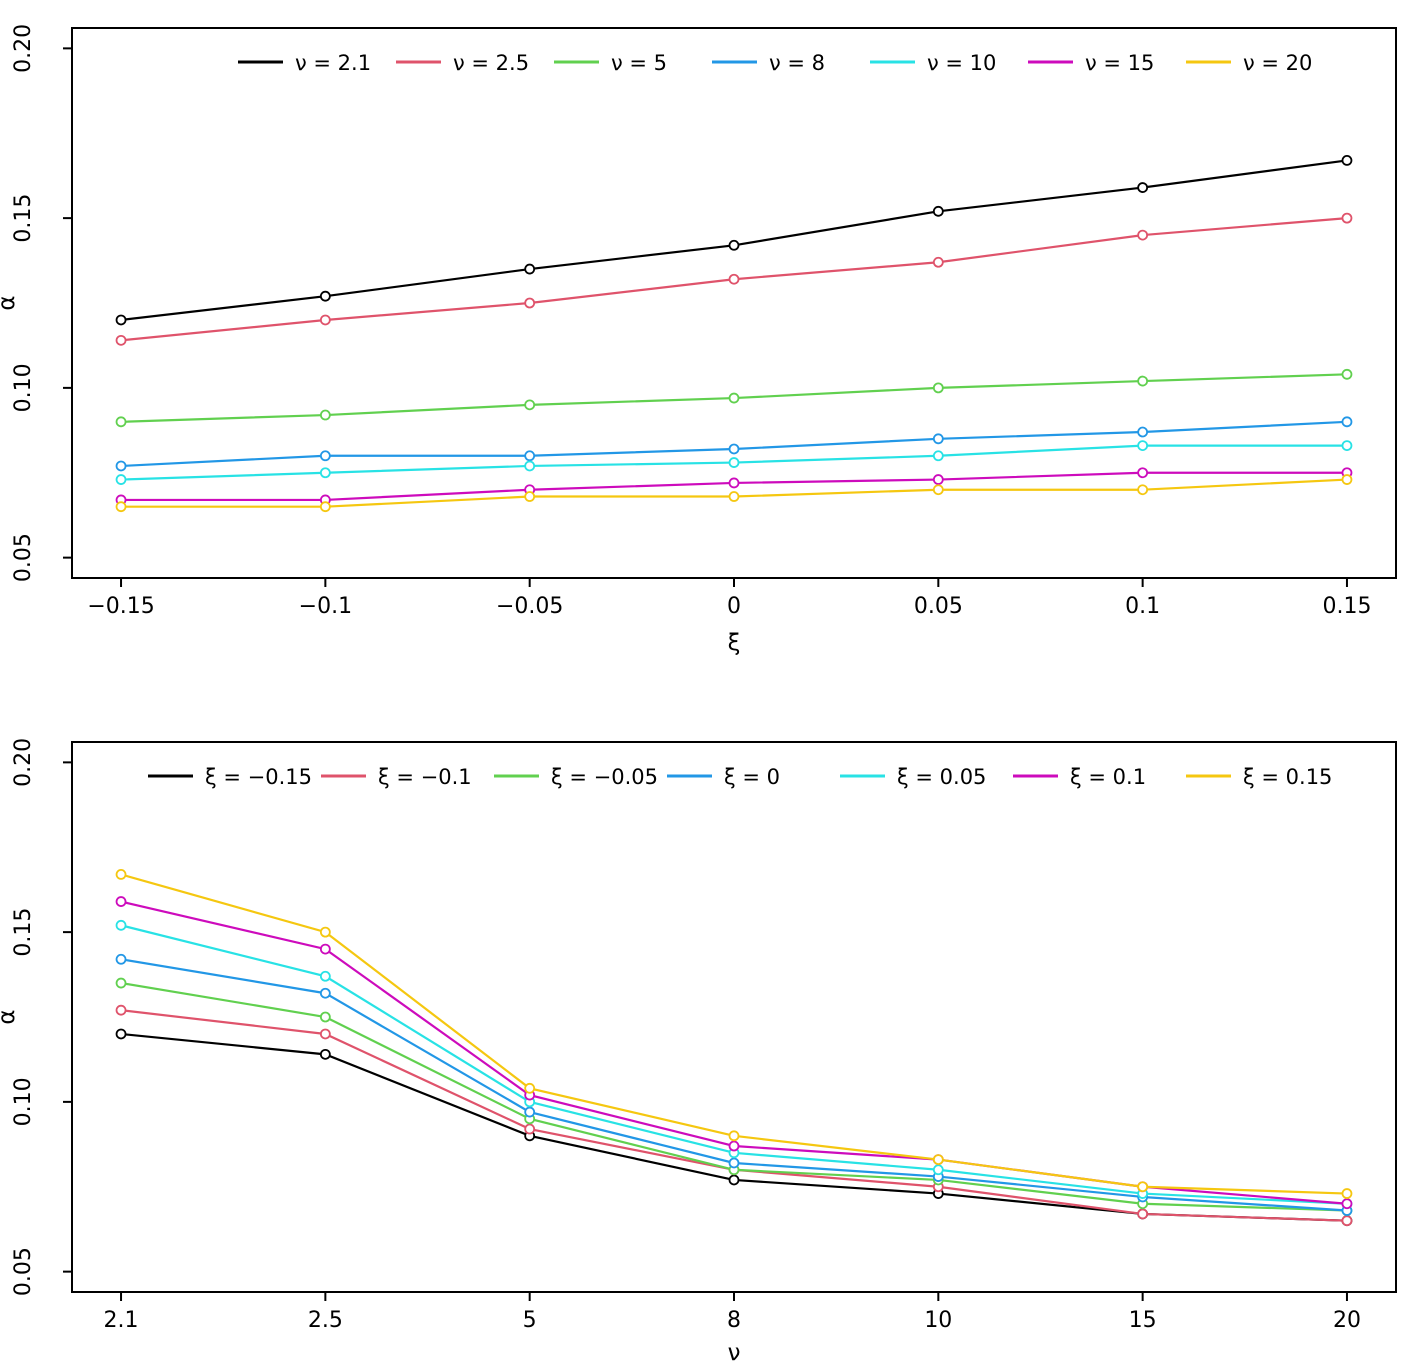 The height and width of the screenshot is (1365, 1413). What do you see at coordinates (1346, 606) in the screenshot?
I see `x-tick-label: 0.15` at bounding box center [1346, 606].